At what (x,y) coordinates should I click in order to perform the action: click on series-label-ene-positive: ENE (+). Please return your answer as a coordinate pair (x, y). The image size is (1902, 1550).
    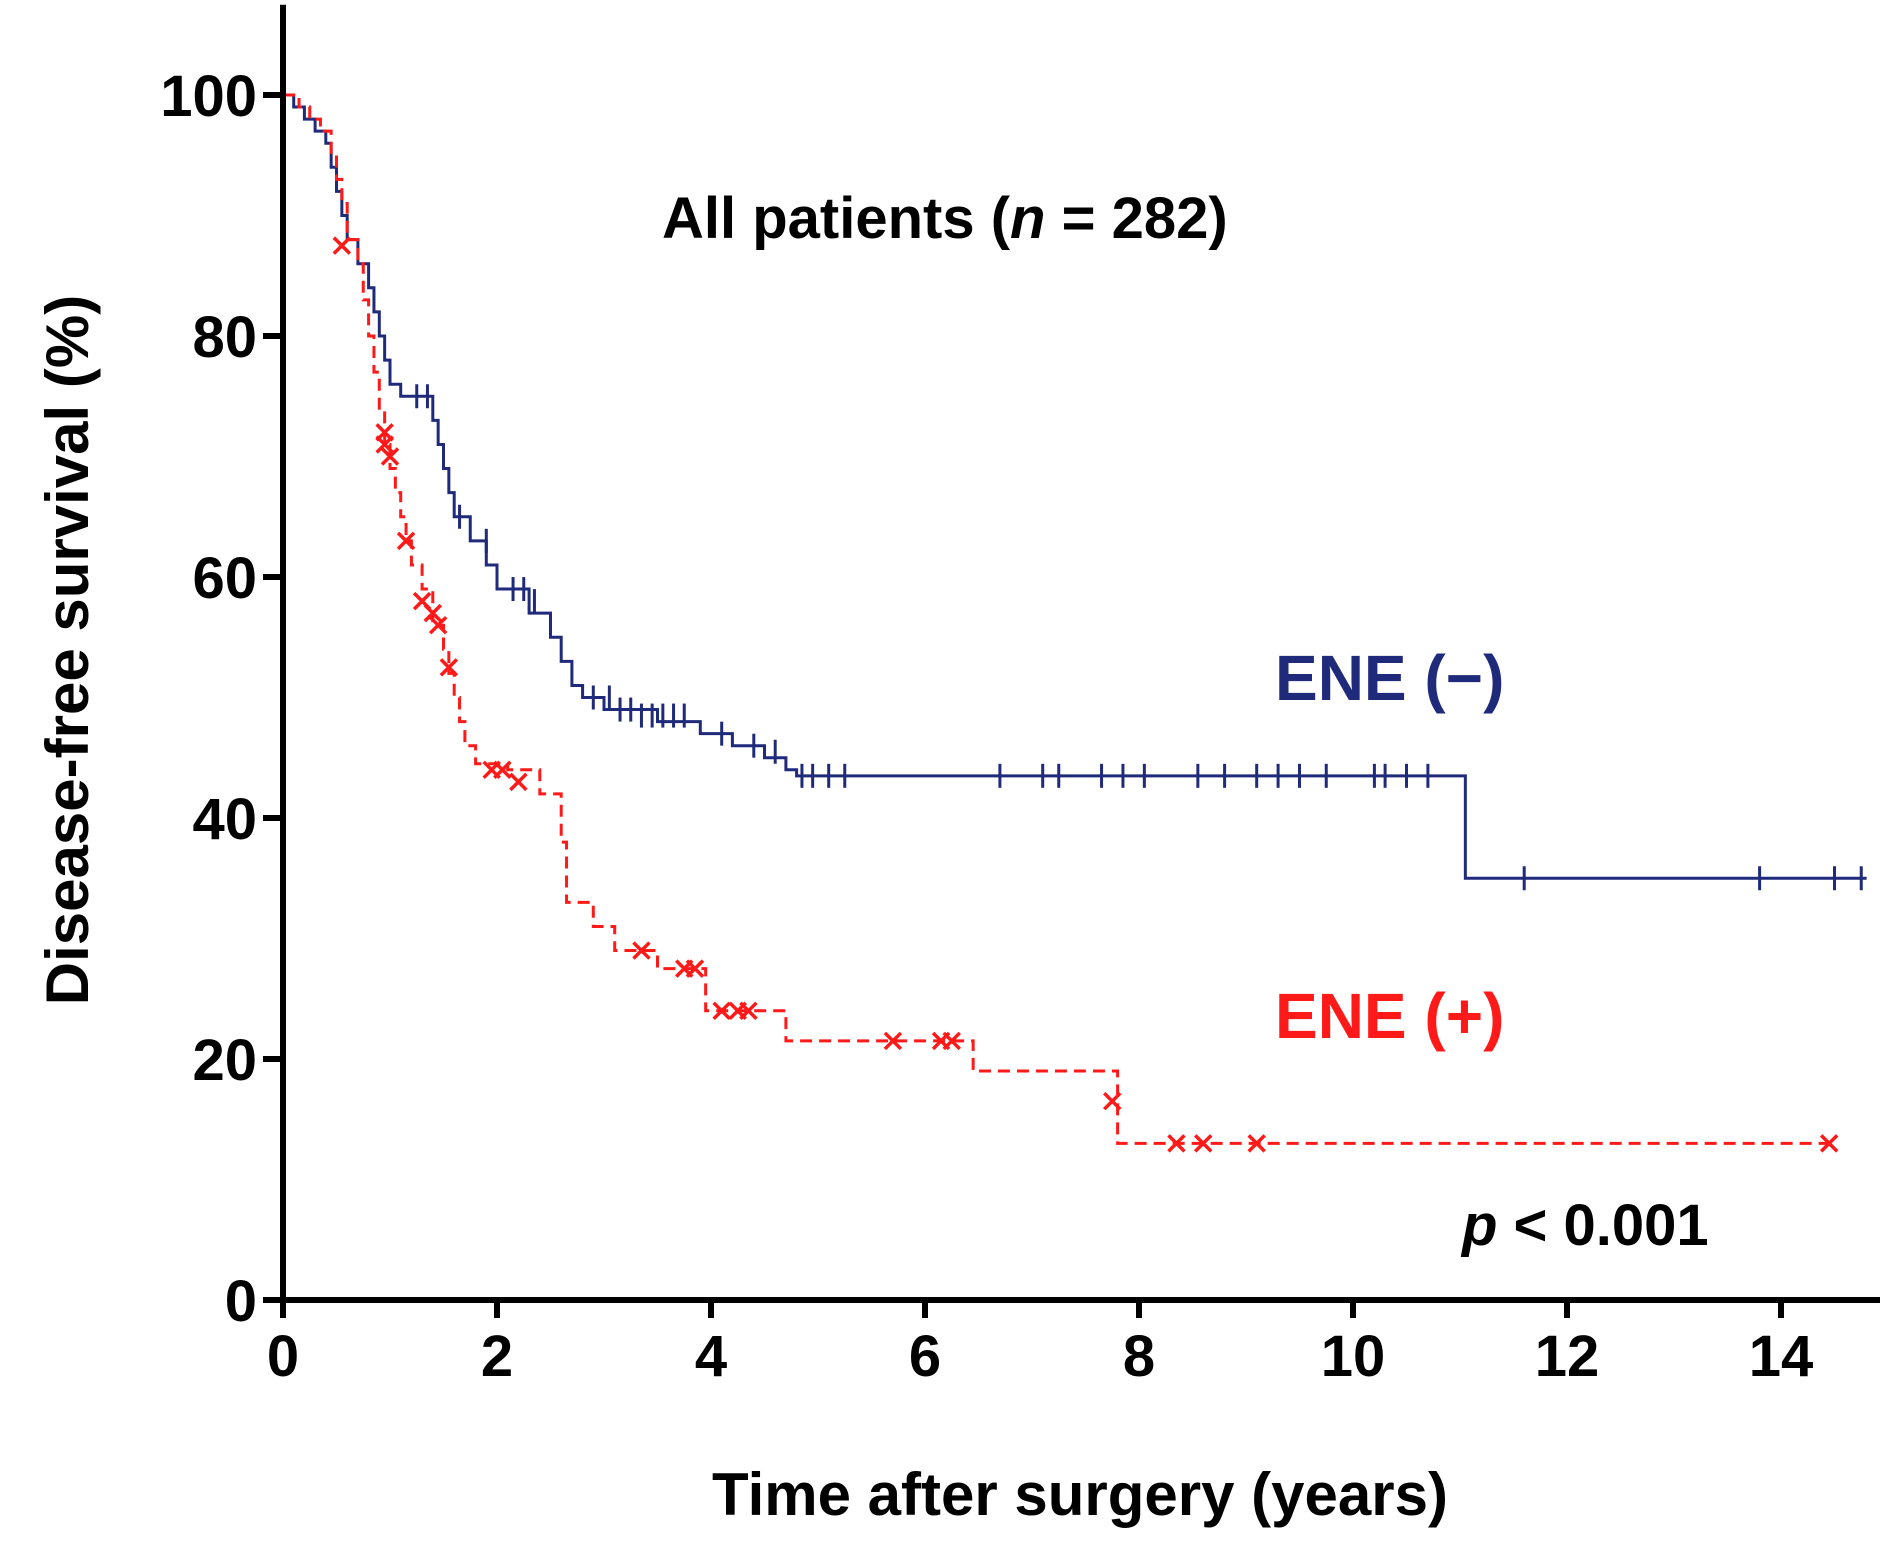
    Looking at the image, I should click on (1389, 1016).